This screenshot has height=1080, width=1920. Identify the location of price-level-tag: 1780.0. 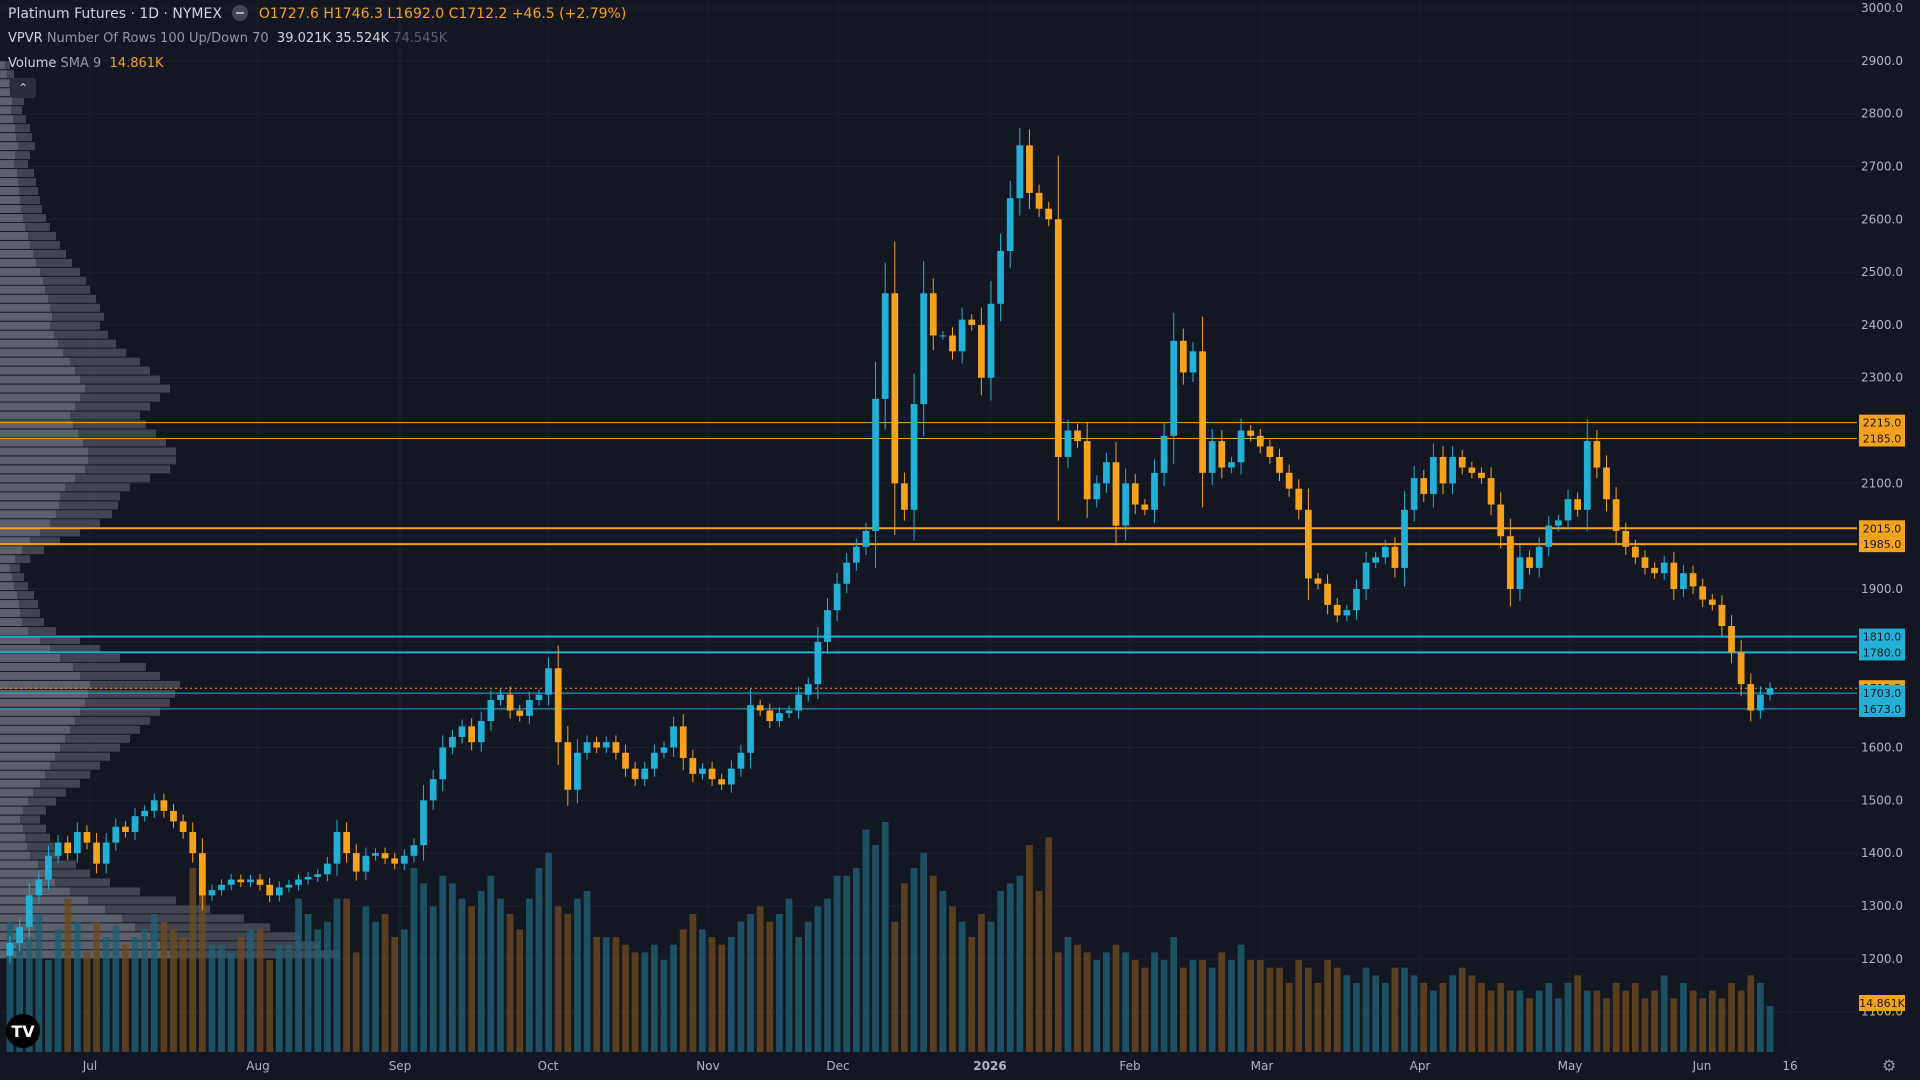
(1882, 652).